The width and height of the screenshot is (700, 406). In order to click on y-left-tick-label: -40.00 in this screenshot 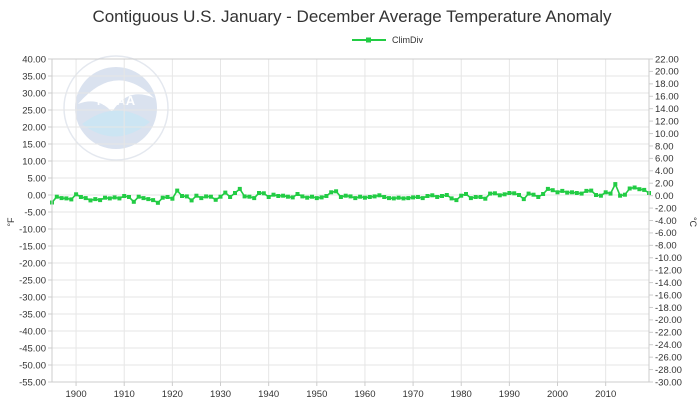, I will do `click(32, 331)`.